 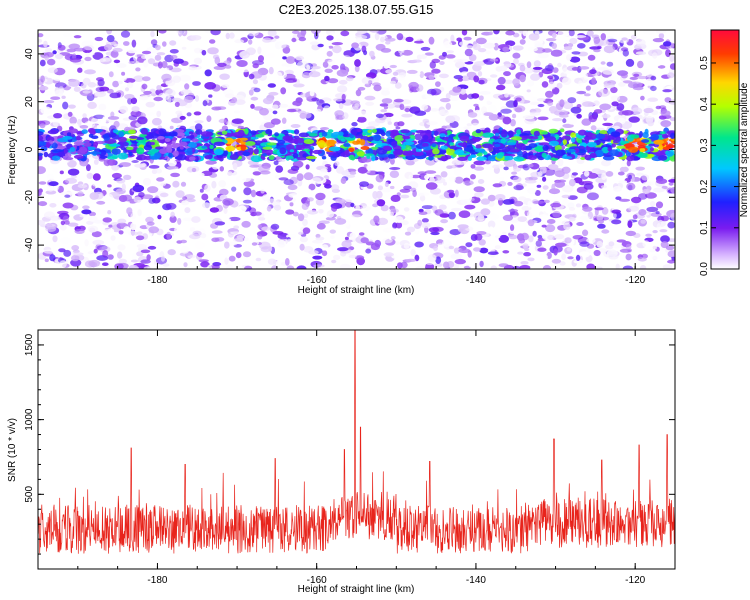 What do you see at coordinates (744, 149) in the screenshot?
I see `colorbar-label: Normalized spectral amplitude` at bounding box center [744, 149].